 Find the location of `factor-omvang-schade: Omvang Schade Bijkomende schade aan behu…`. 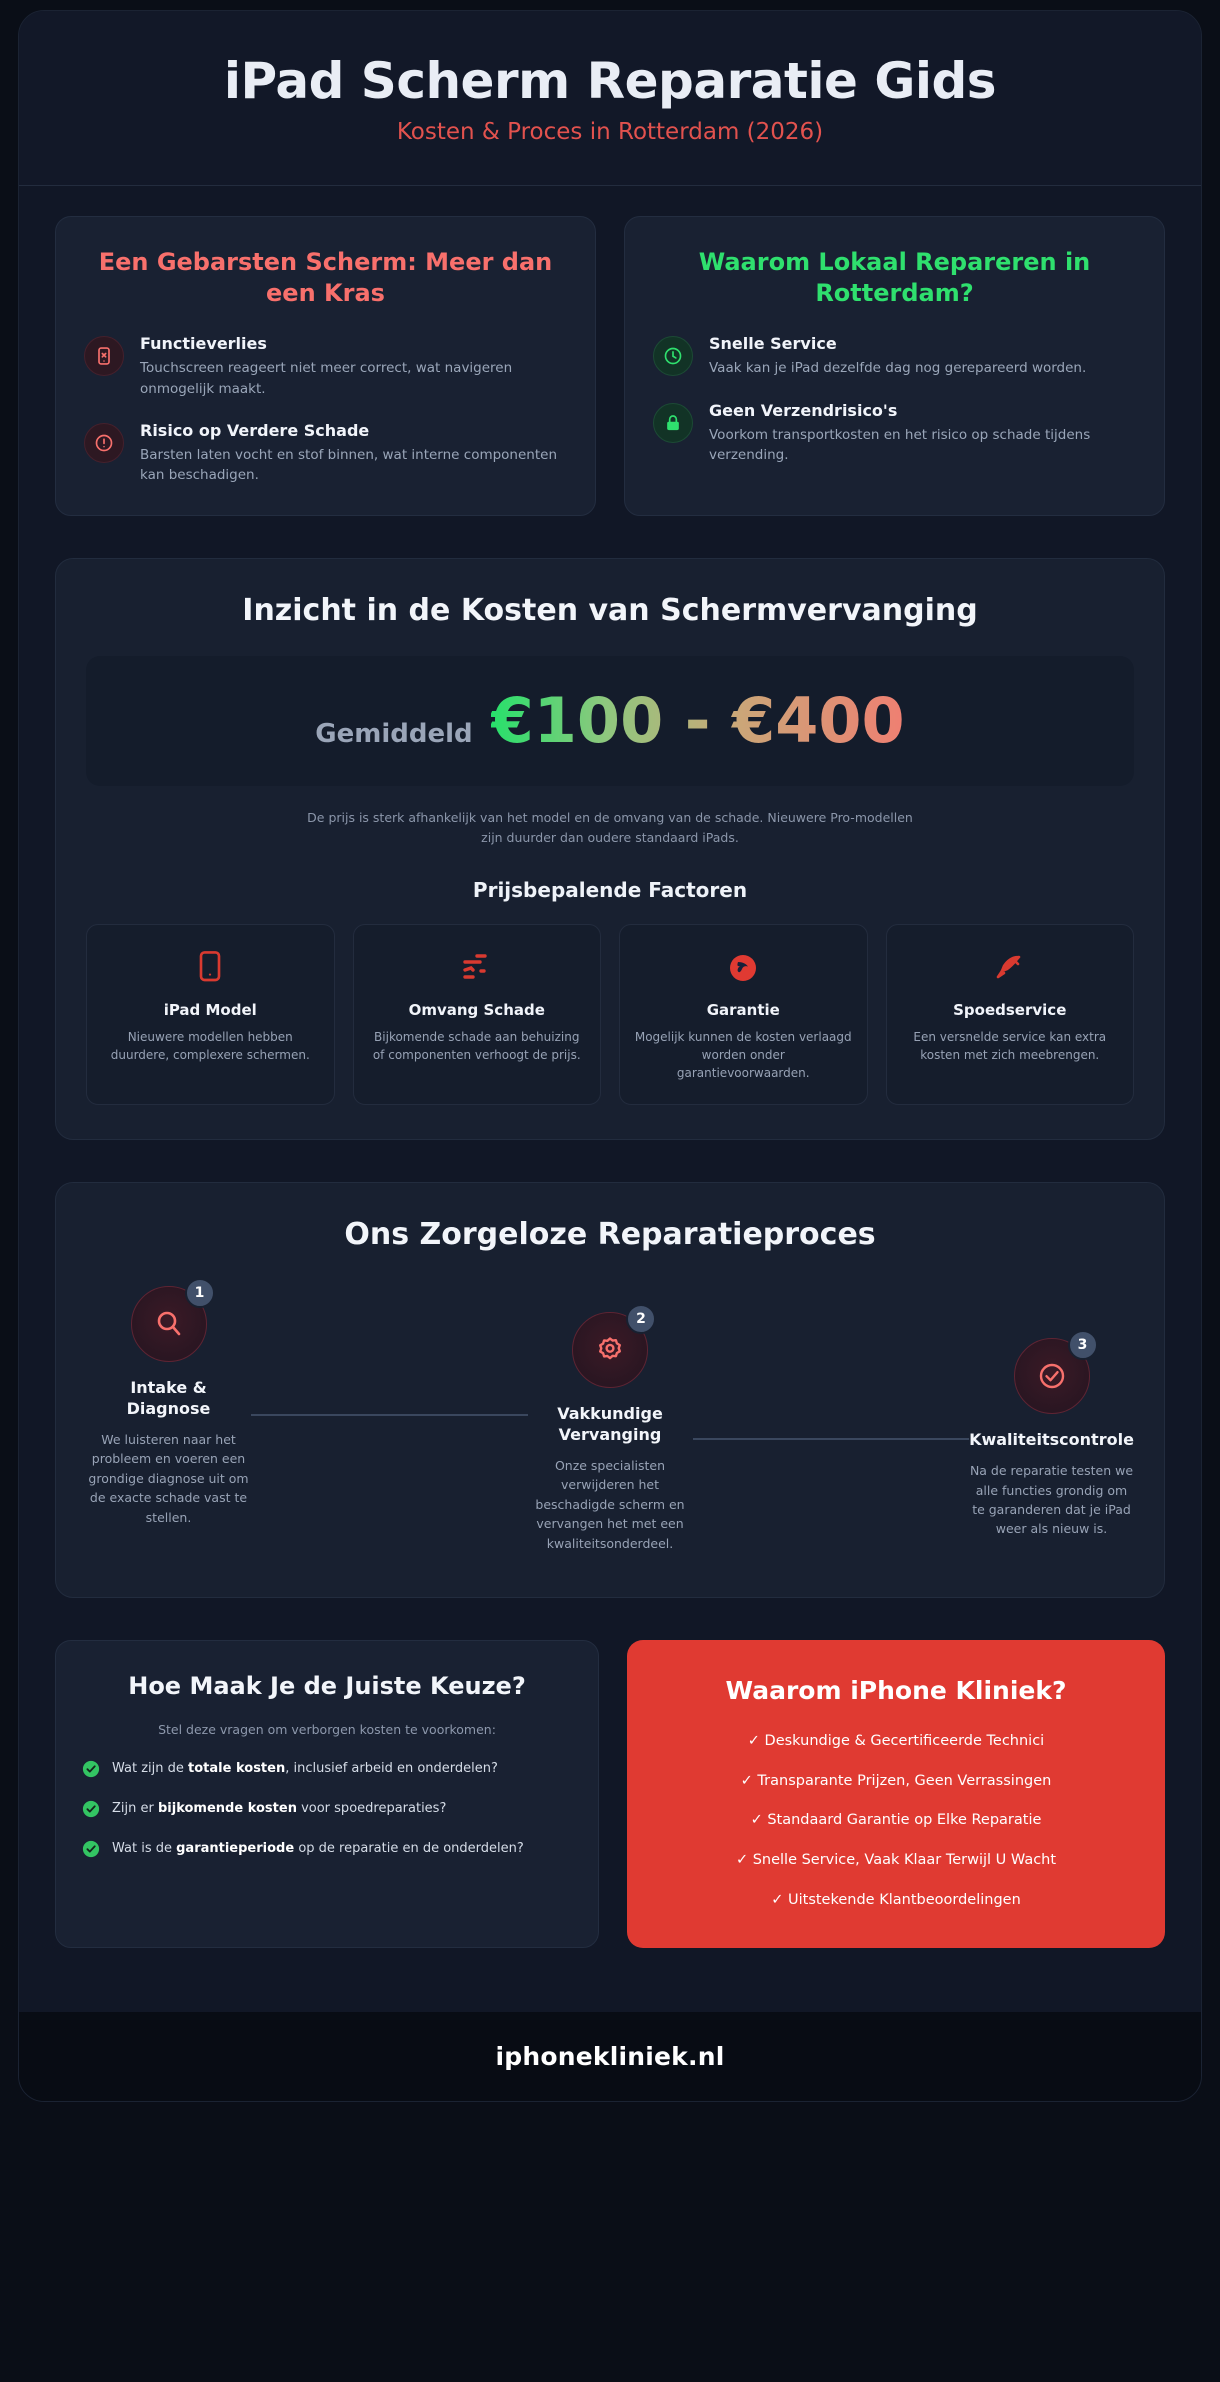

factor-omvang-schade: Omvang Schade Bijkomende schade aan behu… is located at coordinates (476, 1015).